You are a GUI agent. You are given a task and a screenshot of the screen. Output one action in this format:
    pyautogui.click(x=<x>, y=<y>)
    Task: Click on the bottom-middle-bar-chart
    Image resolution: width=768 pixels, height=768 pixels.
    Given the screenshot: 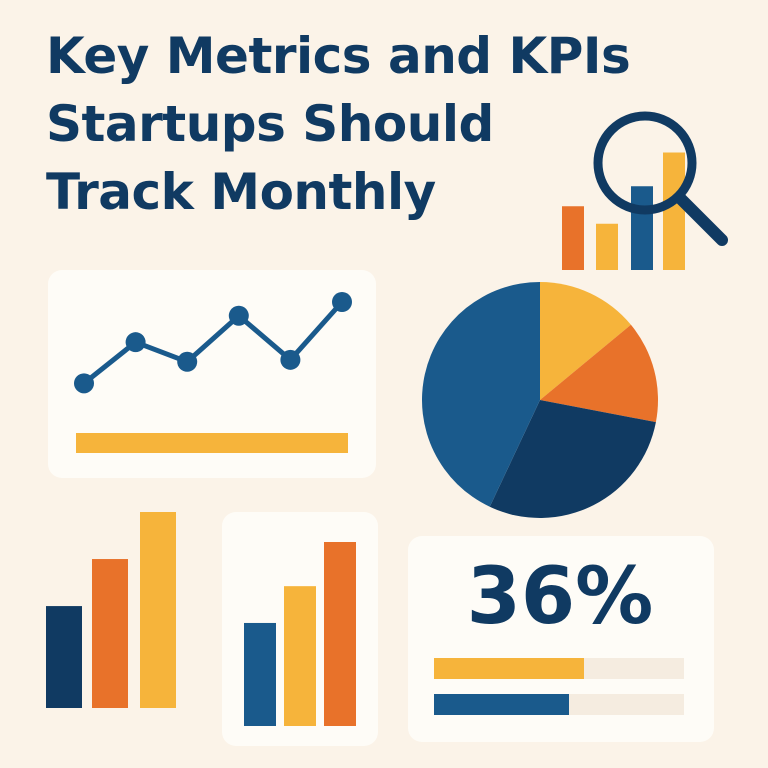 What is the action you would take?
    pyautogui.click(x=300, y=634)
    